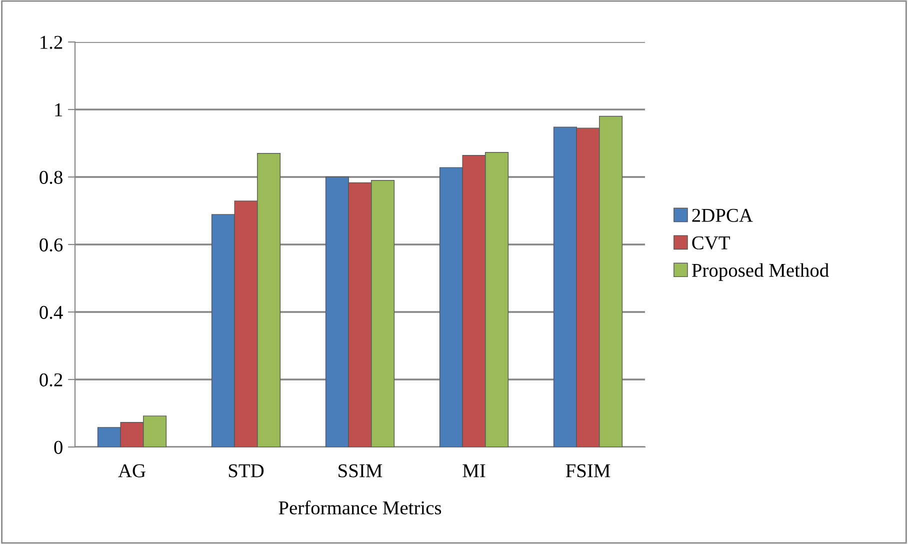  Describe the element at coordinates (360, 507) in the screenshot. I see `x-axis-title: Performance Metrics` at that location.